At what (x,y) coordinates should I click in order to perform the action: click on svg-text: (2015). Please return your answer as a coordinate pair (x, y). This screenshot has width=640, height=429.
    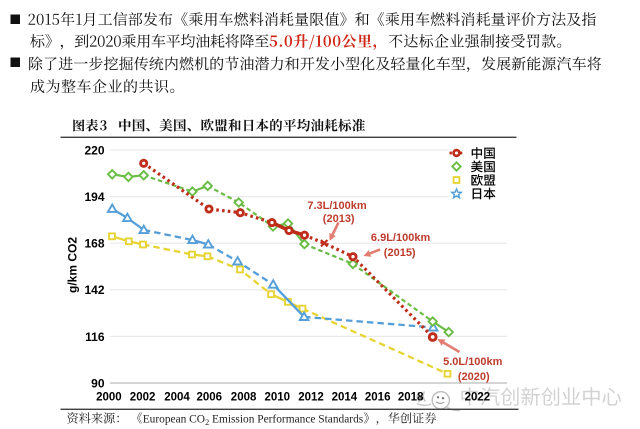
    Looking at the image, I should click on (400, 253).